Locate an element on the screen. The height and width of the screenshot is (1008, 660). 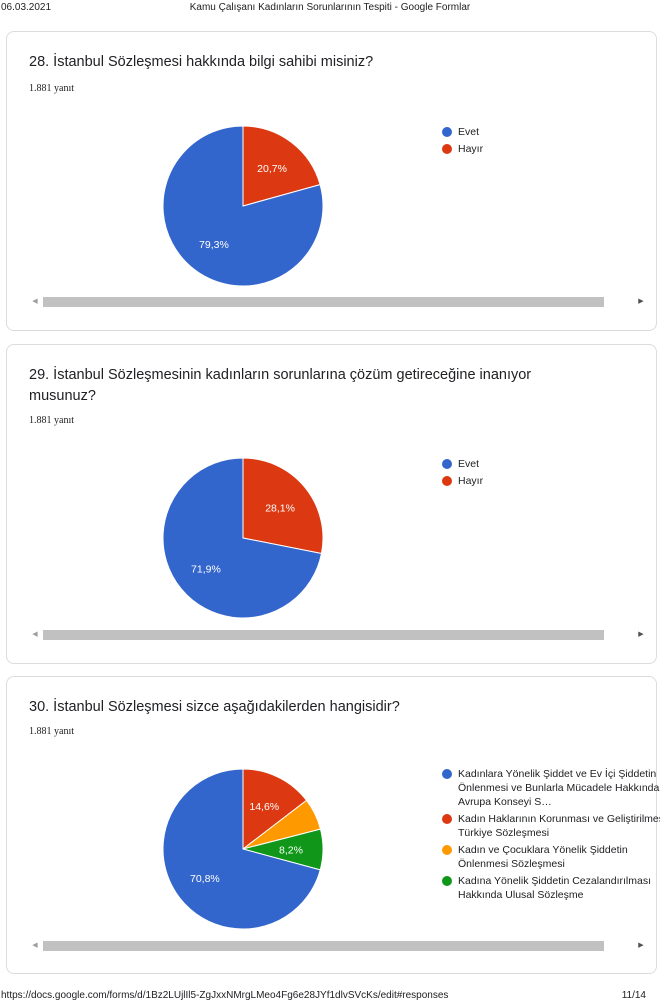
page-number: 11/14 is located at coordinates (633, 995).